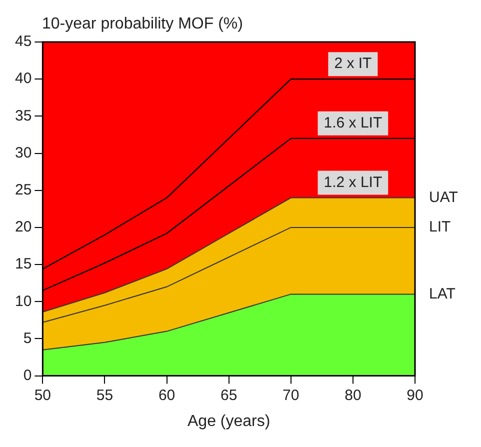  Describe the element at coordinates (23, 153) in the screenshot. I see `y-tick-label: 30` at that location.